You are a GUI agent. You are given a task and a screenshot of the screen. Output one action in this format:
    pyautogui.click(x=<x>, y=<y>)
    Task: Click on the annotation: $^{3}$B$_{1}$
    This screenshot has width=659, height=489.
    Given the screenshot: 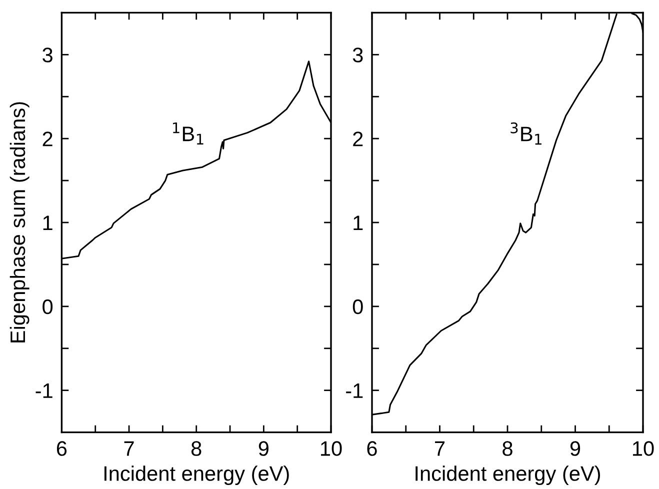 What is the action you would take?
    pyautogui.click(x=526, y=133)
    